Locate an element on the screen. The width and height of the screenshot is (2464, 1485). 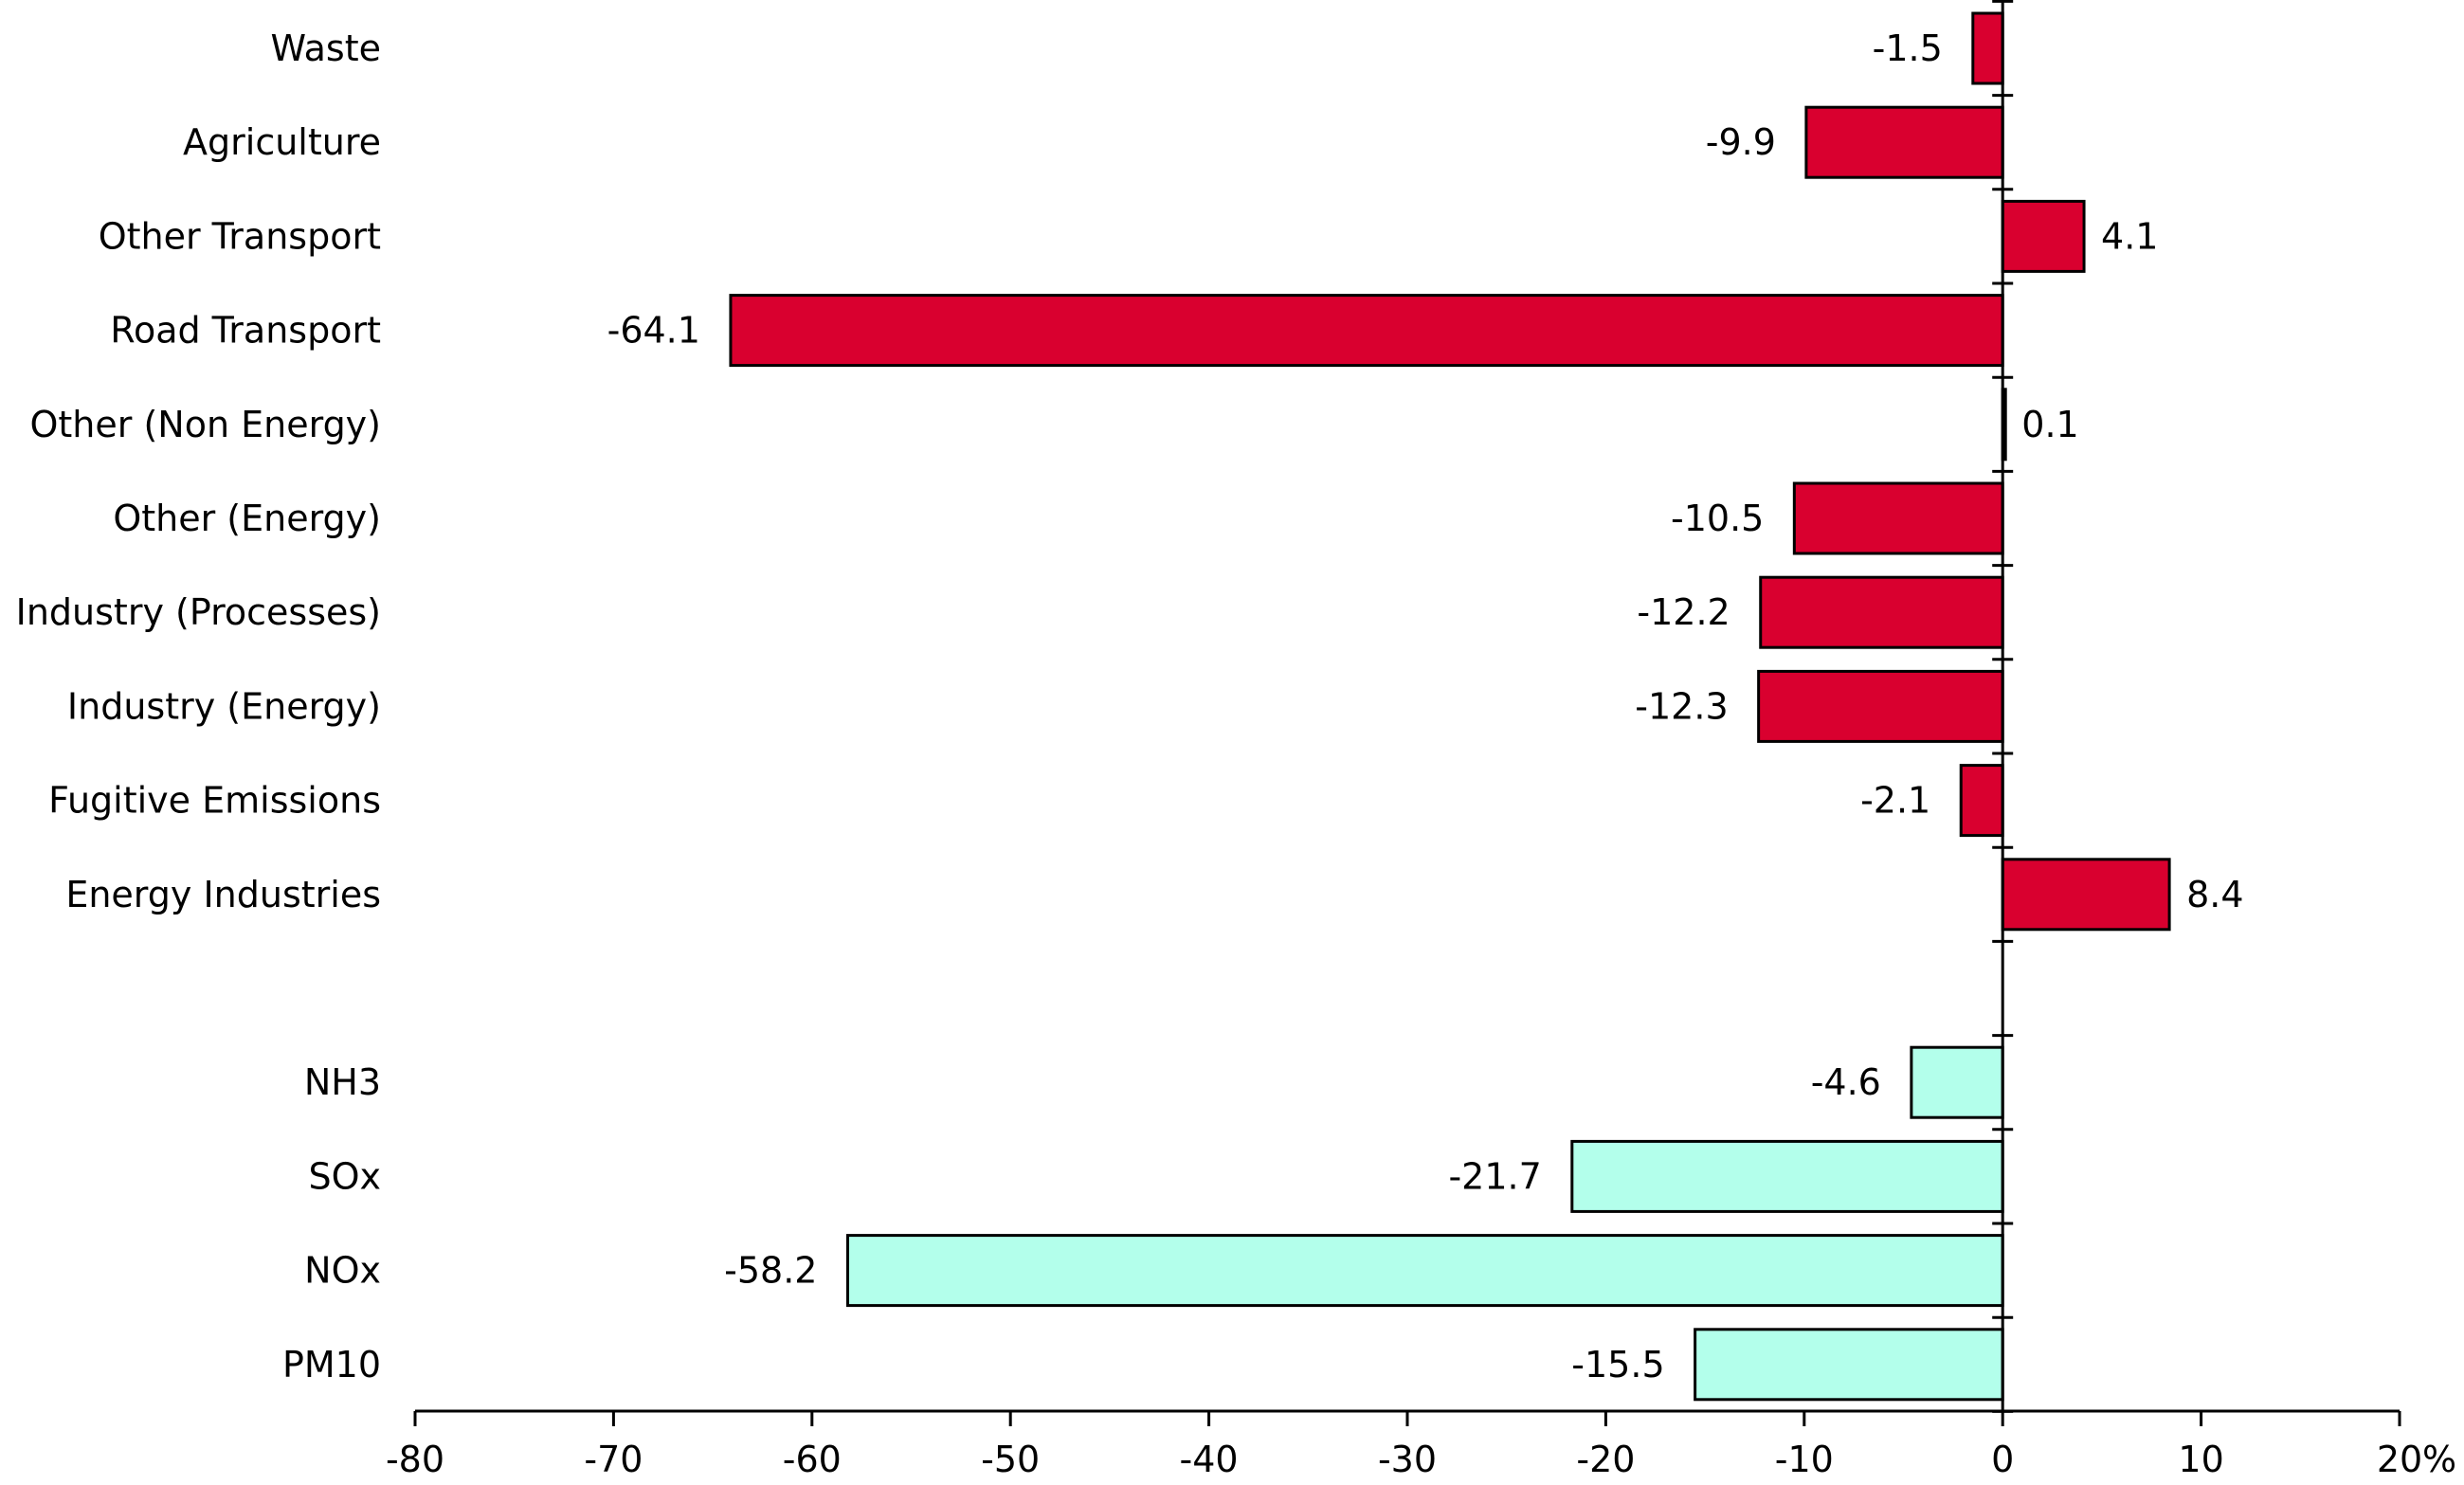
x-tick-label: -80 is located at coordinates (415, 1459).